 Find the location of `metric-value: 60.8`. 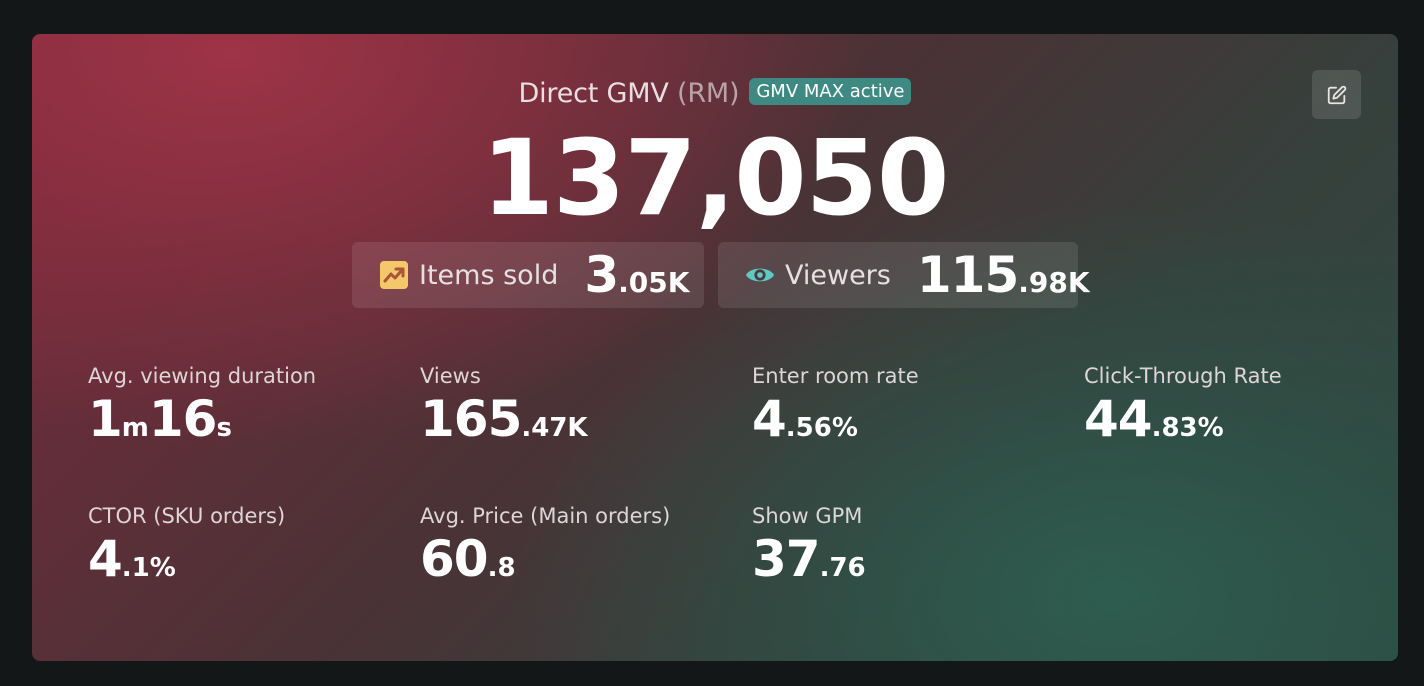

metric-value: 60.8 is located at coordinates (468, 559).